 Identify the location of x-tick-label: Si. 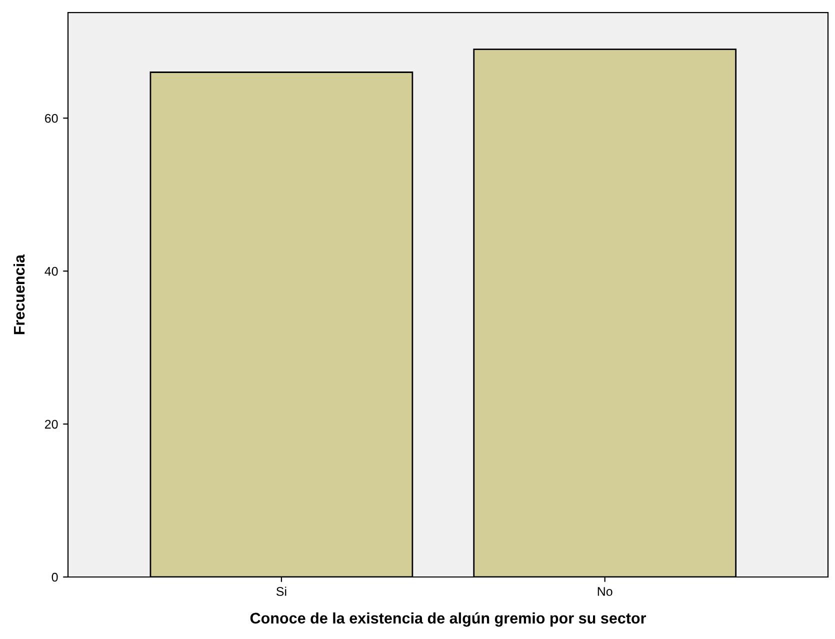
(281, 591).